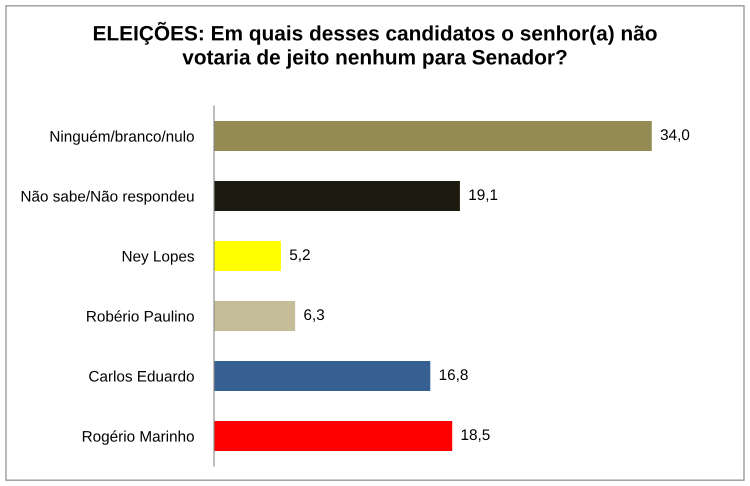 The width and height of the screenshot is (750, 486). Describe the element at coordinates (314, 315) in the screenshot. I see `data-label: 6,3` at that location.